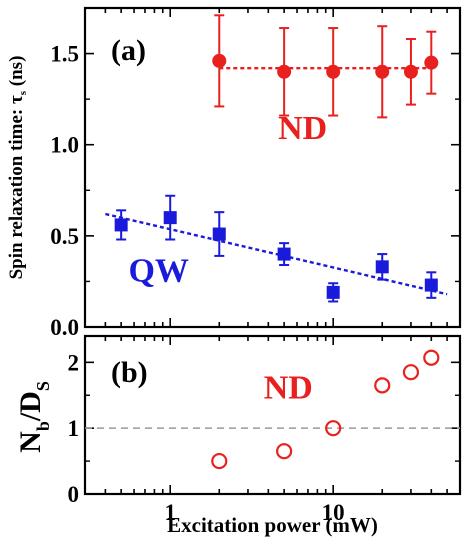 This screenshot has width=474, height=539. I want to click on y-axis-title-text: N, so click(30, 442).